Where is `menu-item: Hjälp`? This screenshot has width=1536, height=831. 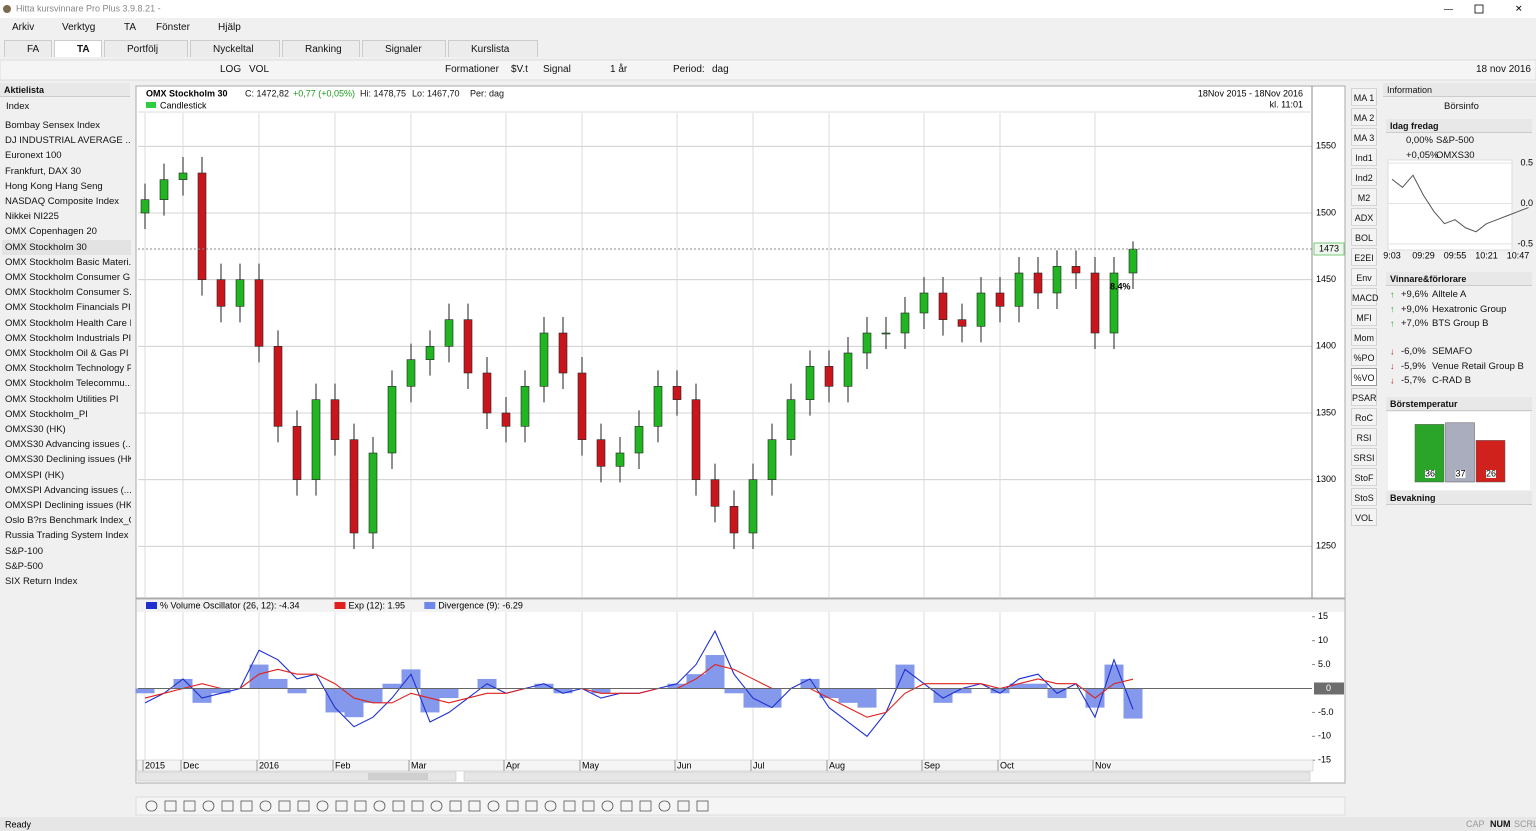
menu-item: Hjälp is located at coordinates (229, 27).